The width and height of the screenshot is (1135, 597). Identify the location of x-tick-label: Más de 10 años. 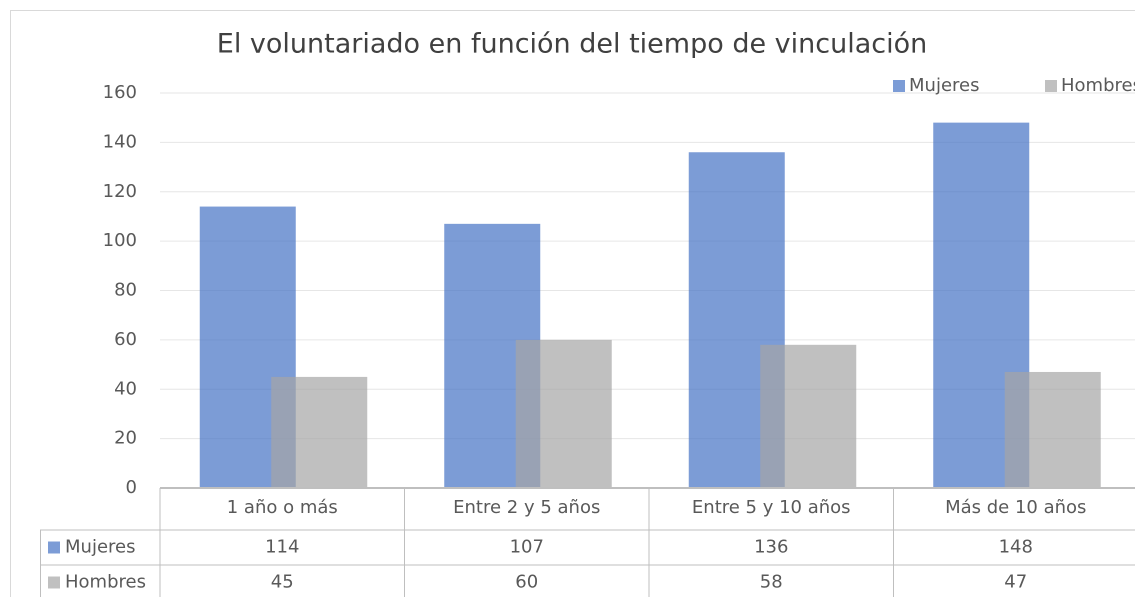
(1015, 507).